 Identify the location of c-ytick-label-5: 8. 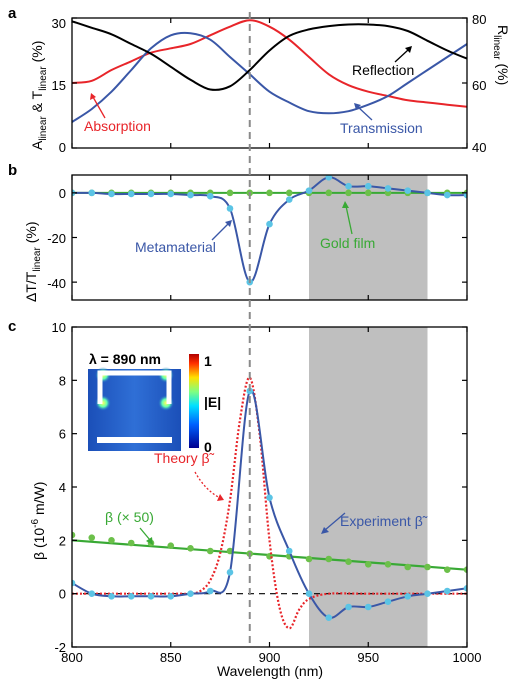
(62, 380).